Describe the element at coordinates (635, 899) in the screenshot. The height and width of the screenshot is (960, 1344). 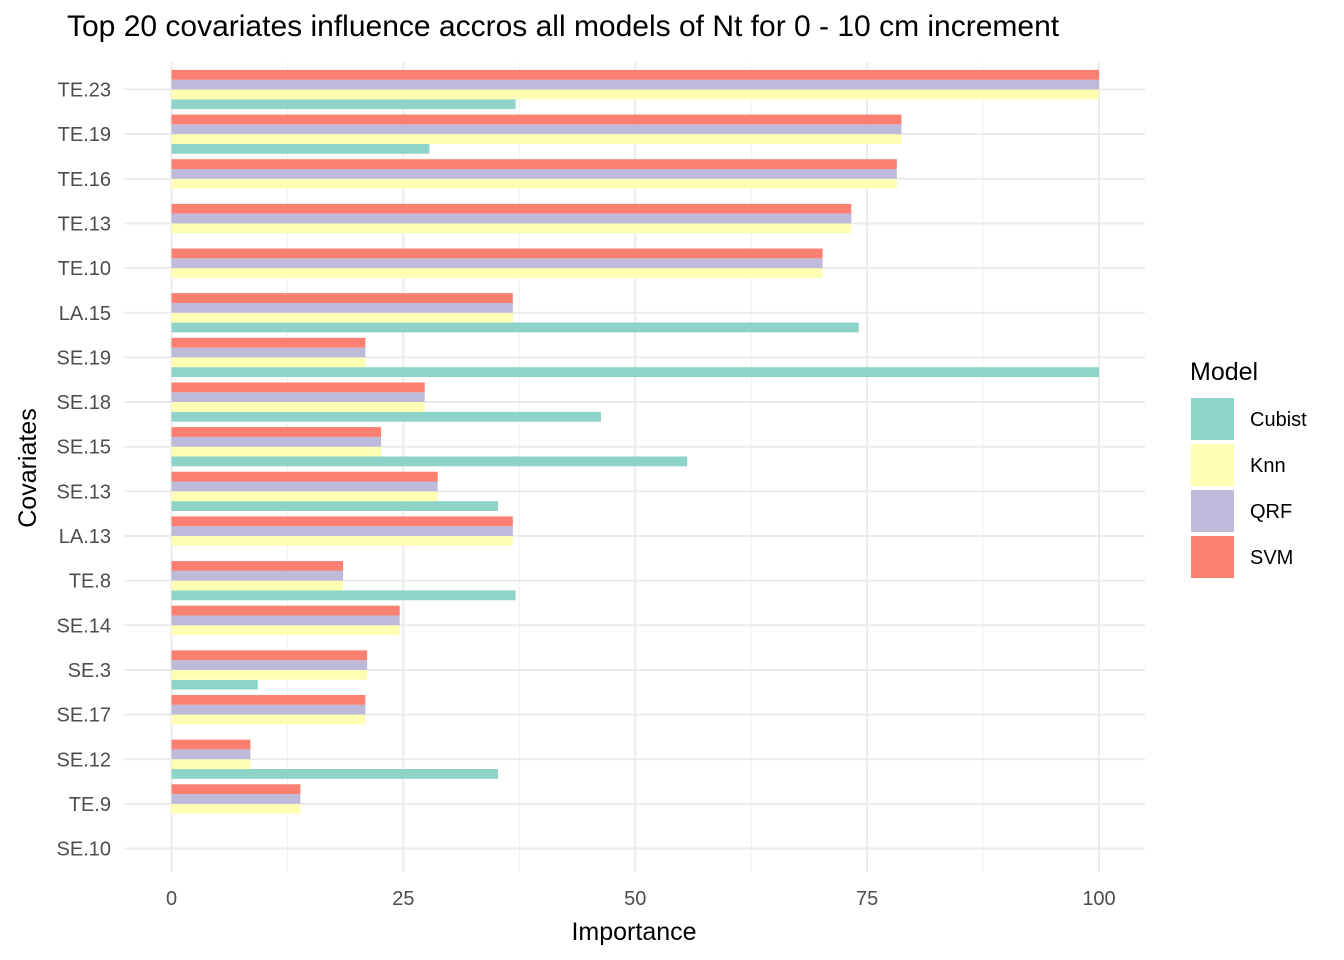
I see `x-tick-label: 50` at that location.